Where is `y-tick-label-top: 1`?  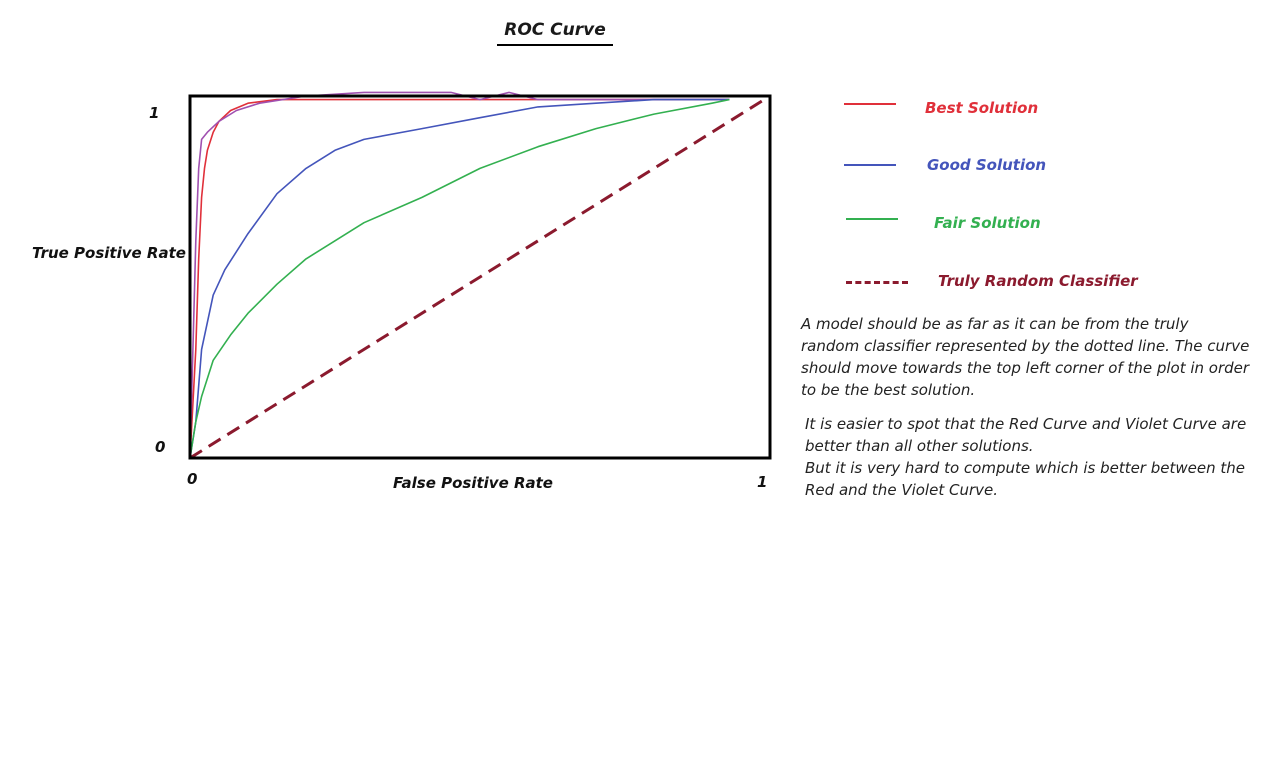
y-tick-label-top: 1 is located at coordinates (154, 113).